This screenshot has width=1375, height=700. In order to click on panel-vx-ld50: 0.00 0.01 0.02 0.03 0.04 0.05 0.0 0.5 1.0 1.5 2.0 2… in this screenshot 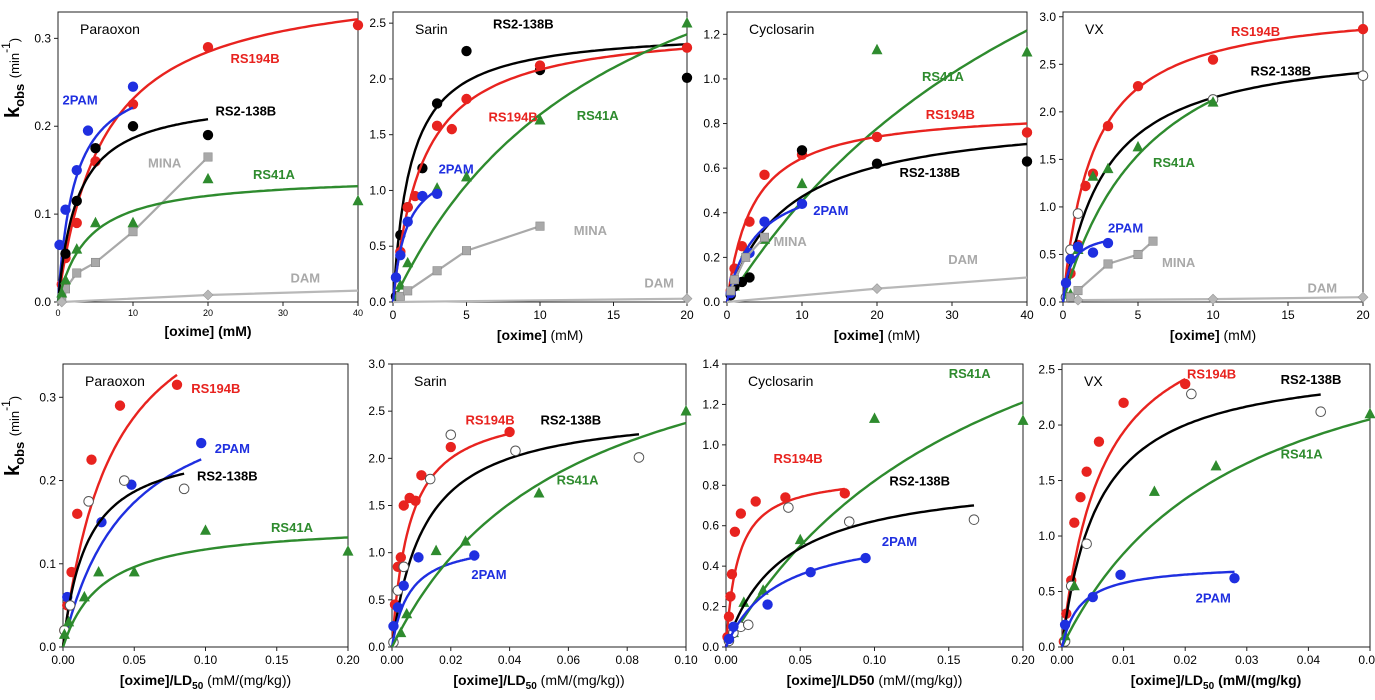, I will do `click(1206, 527)`.